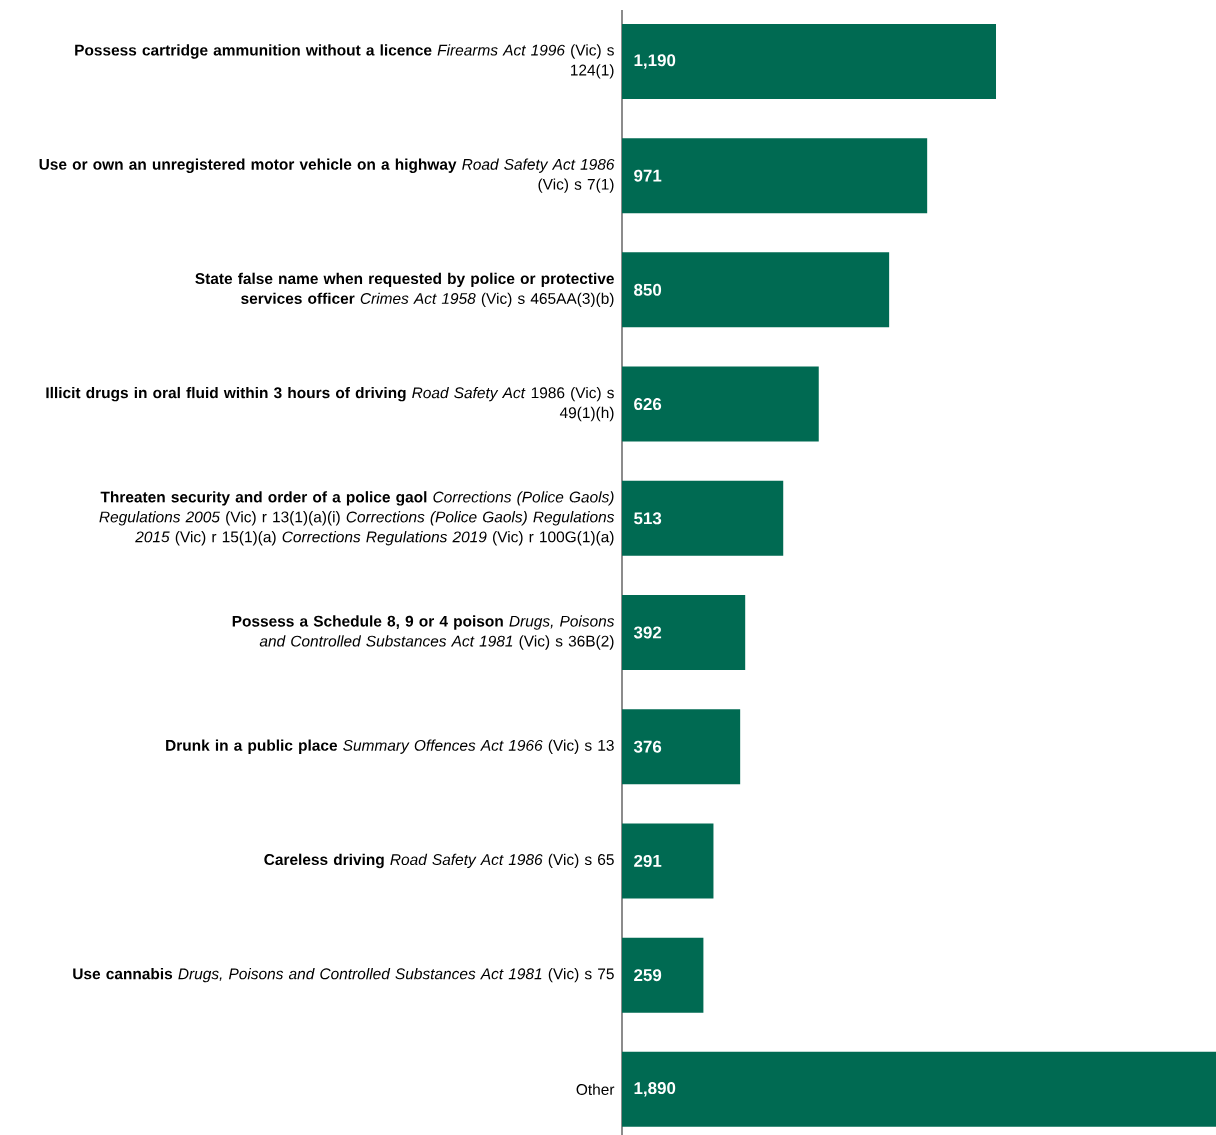 The width and height of the screenshot is (1216, 1135). What do you see at coordinates (648, 289) in the screenshot?
I see `data-label: 850` at bounding box center [648, 289].